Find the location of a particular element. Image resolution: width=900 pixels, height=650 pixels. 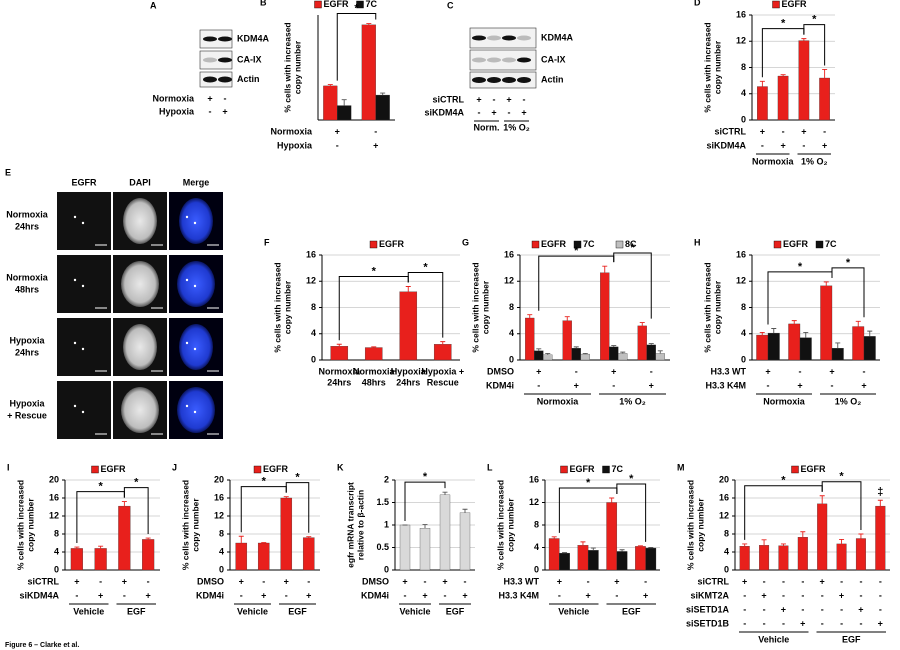

panel-letter: A is located at coordinates (153, 5).